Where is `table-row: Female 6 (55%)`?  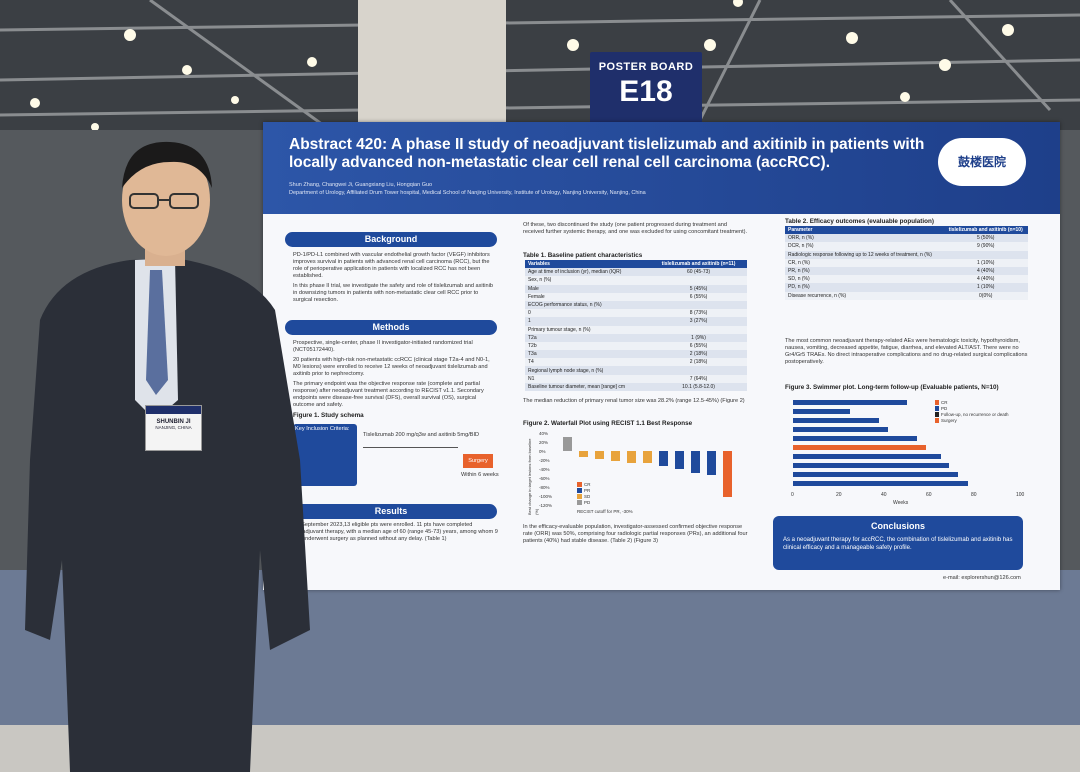
table-row: Female 6 (55%) is located at coordinates (636, 296).